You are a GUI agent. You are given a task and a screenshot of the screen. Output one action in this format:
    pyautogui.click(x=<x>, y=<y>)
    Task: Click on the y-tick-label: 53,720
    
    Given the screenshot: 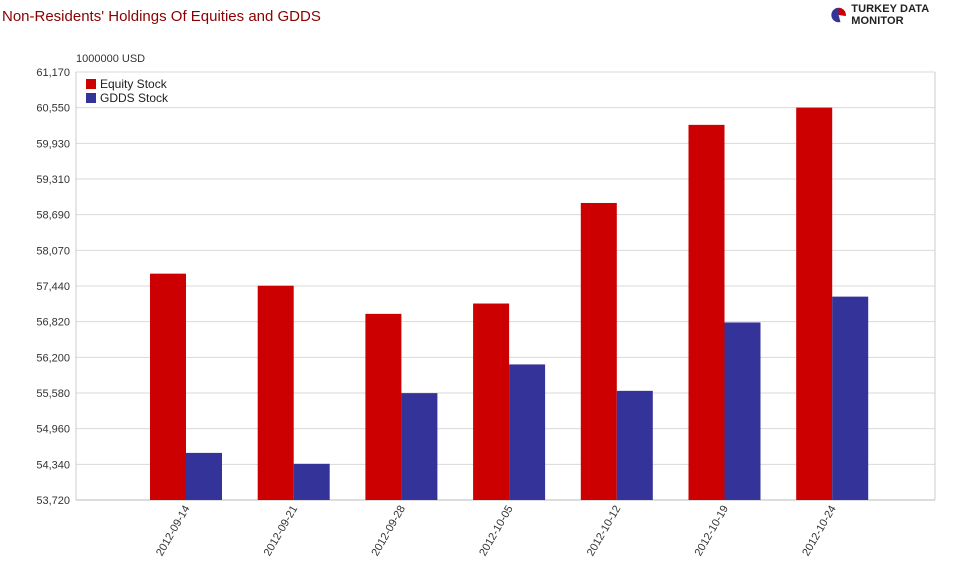 What is the action you would take?
    pyautogui.click(x=53, y=501)
    